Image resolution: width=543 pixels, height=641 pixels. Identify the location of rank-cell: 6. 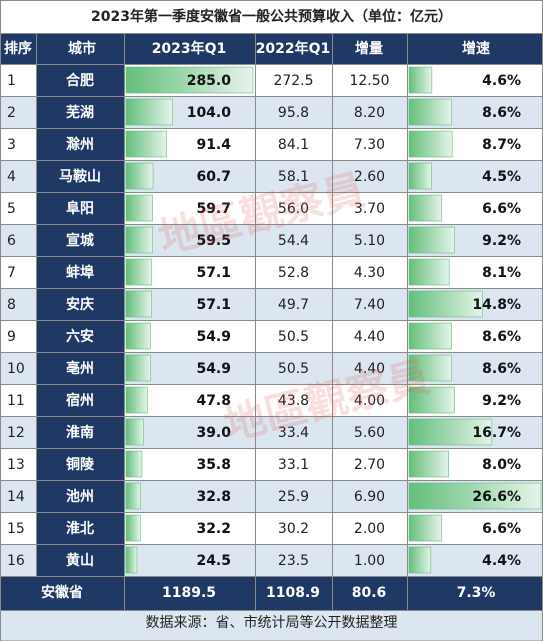
(11, 241).